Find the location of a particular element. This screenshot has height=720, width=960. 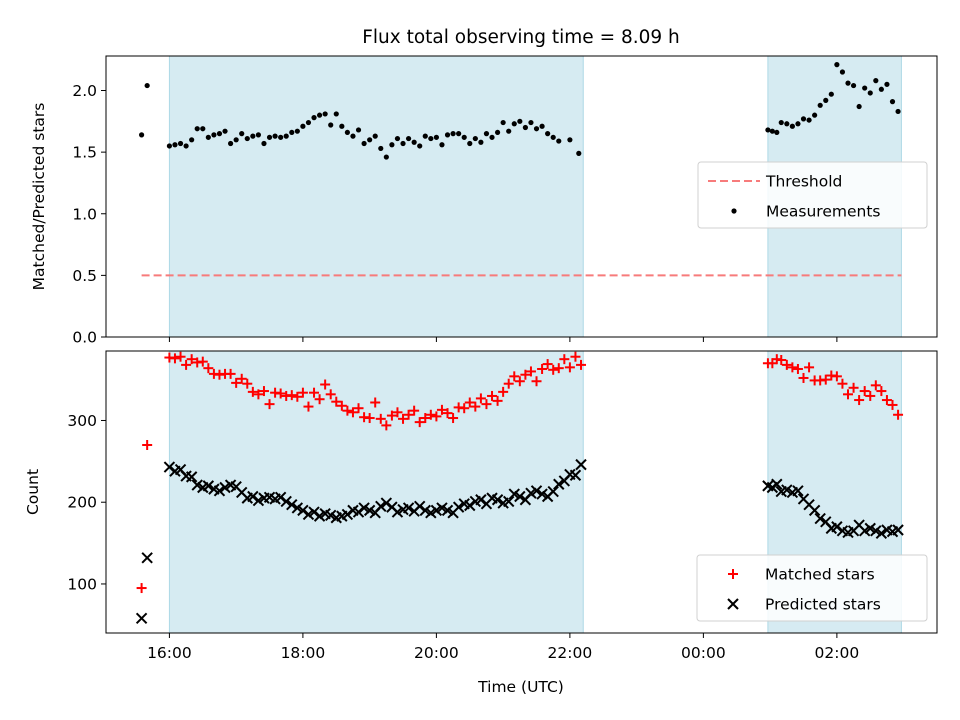

x-tick-label: 22:00 is located at coordinates (570, 653).